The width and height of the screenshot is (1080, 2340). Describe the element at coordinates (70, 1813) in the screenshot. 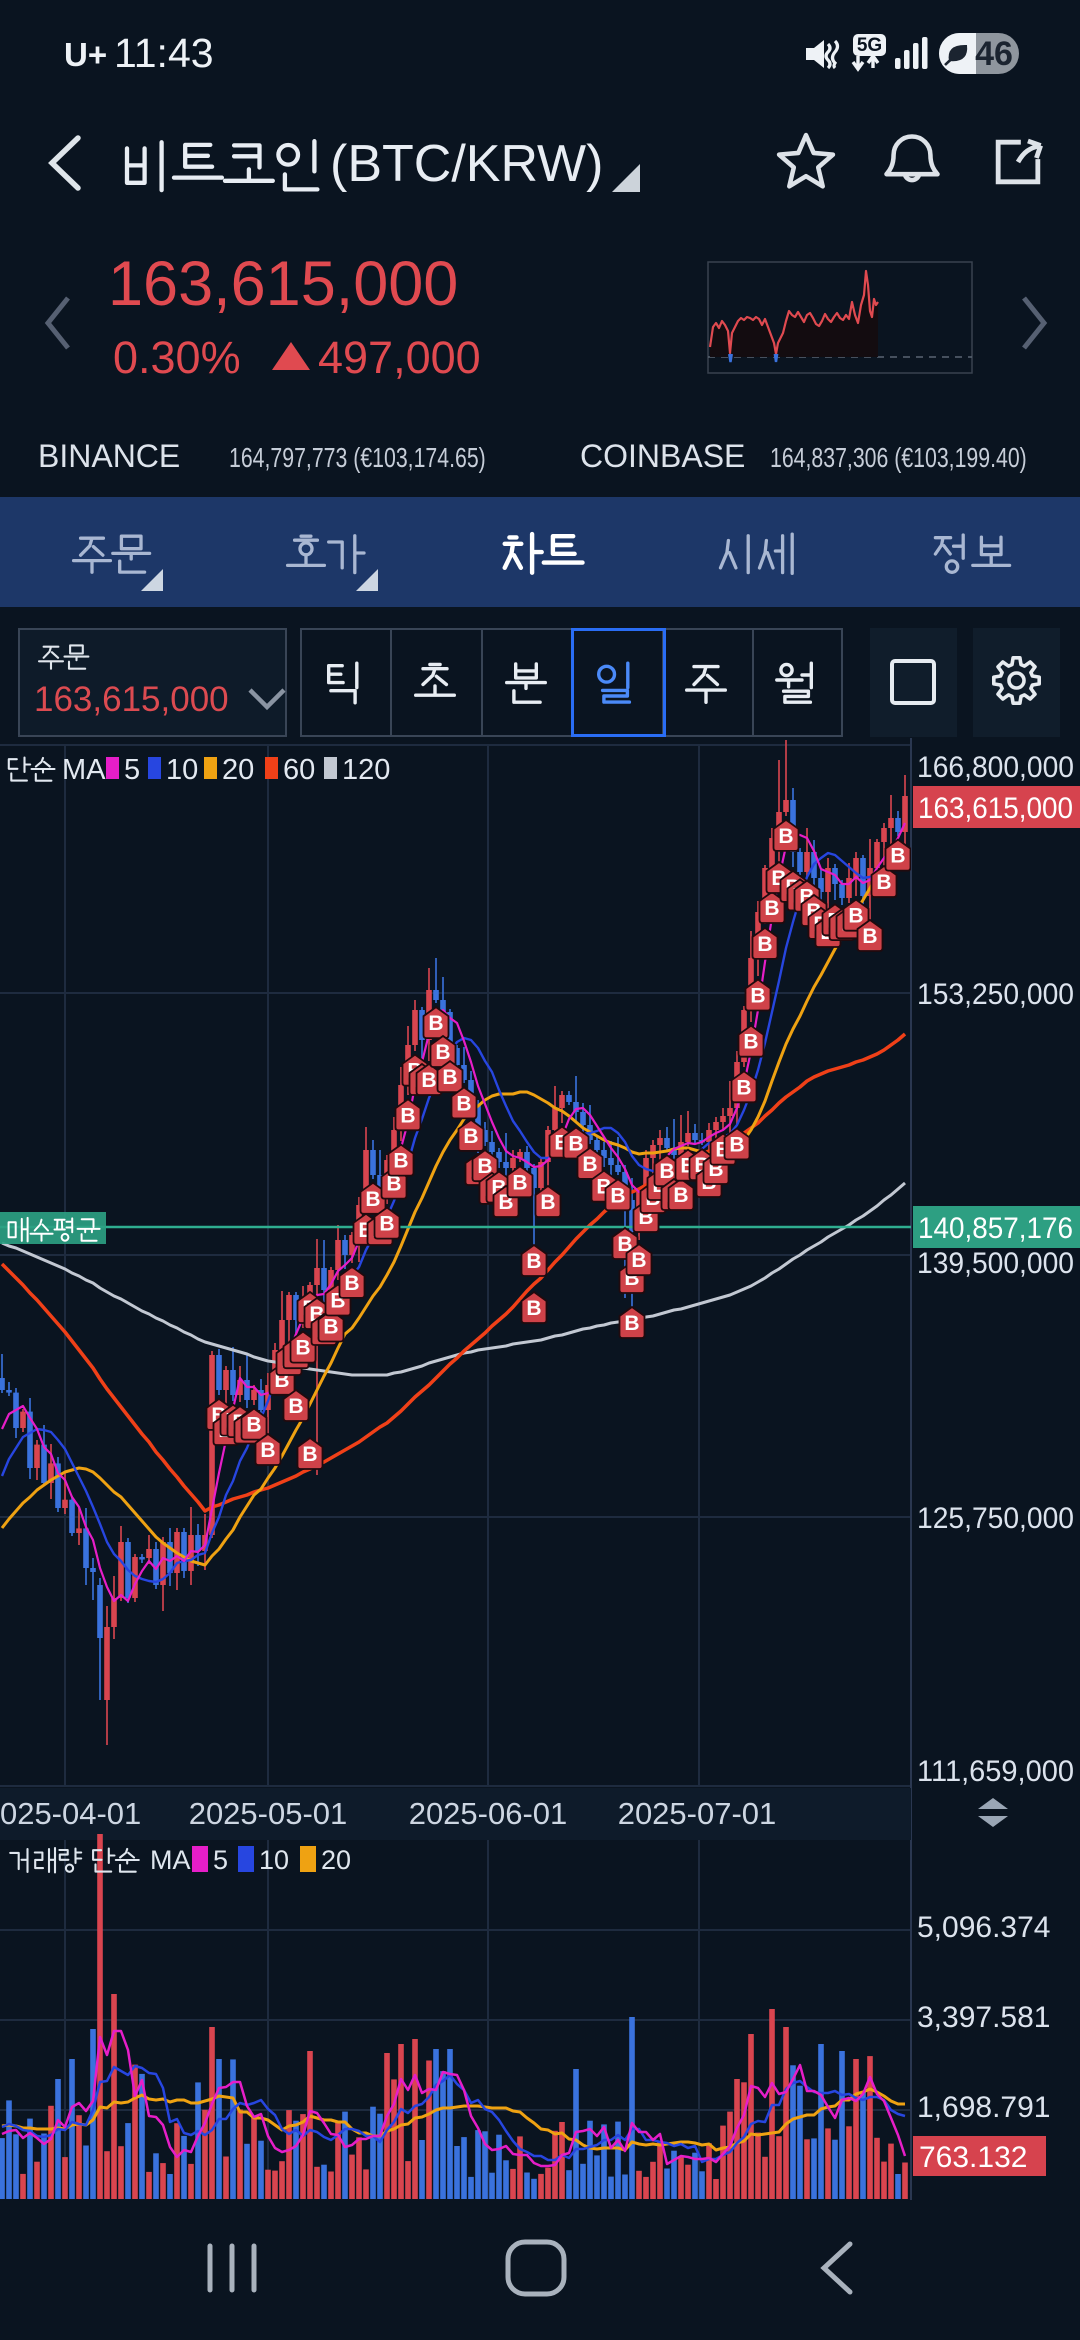

I see `svg-text: 2025-04-01` at that location.